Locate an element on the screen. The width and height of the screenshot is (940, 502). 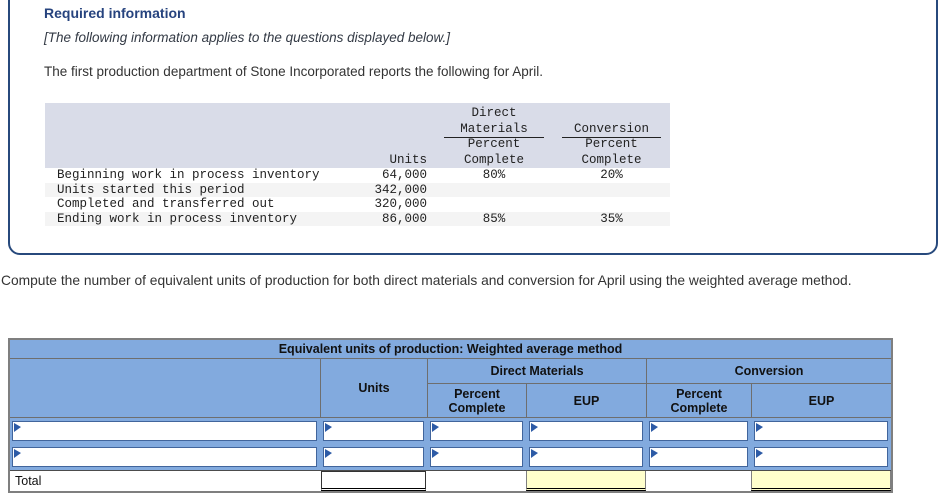
row1-conv-eup-cell is located at coordinates (821, 431).